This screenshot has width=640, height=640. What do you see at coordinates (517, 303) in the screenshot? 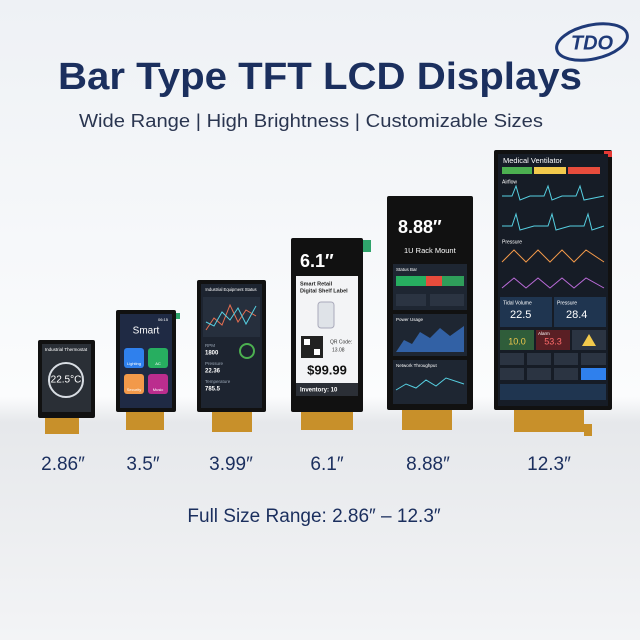
I see `screen-text: Tidal Volume` at bounding box center [517, 303].